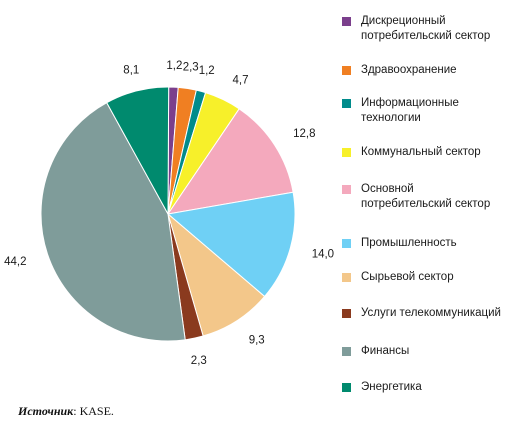 The width and height of the screenshot is (525, 433). I want to click on slice-value-label: 9,3, so click(257, 340).